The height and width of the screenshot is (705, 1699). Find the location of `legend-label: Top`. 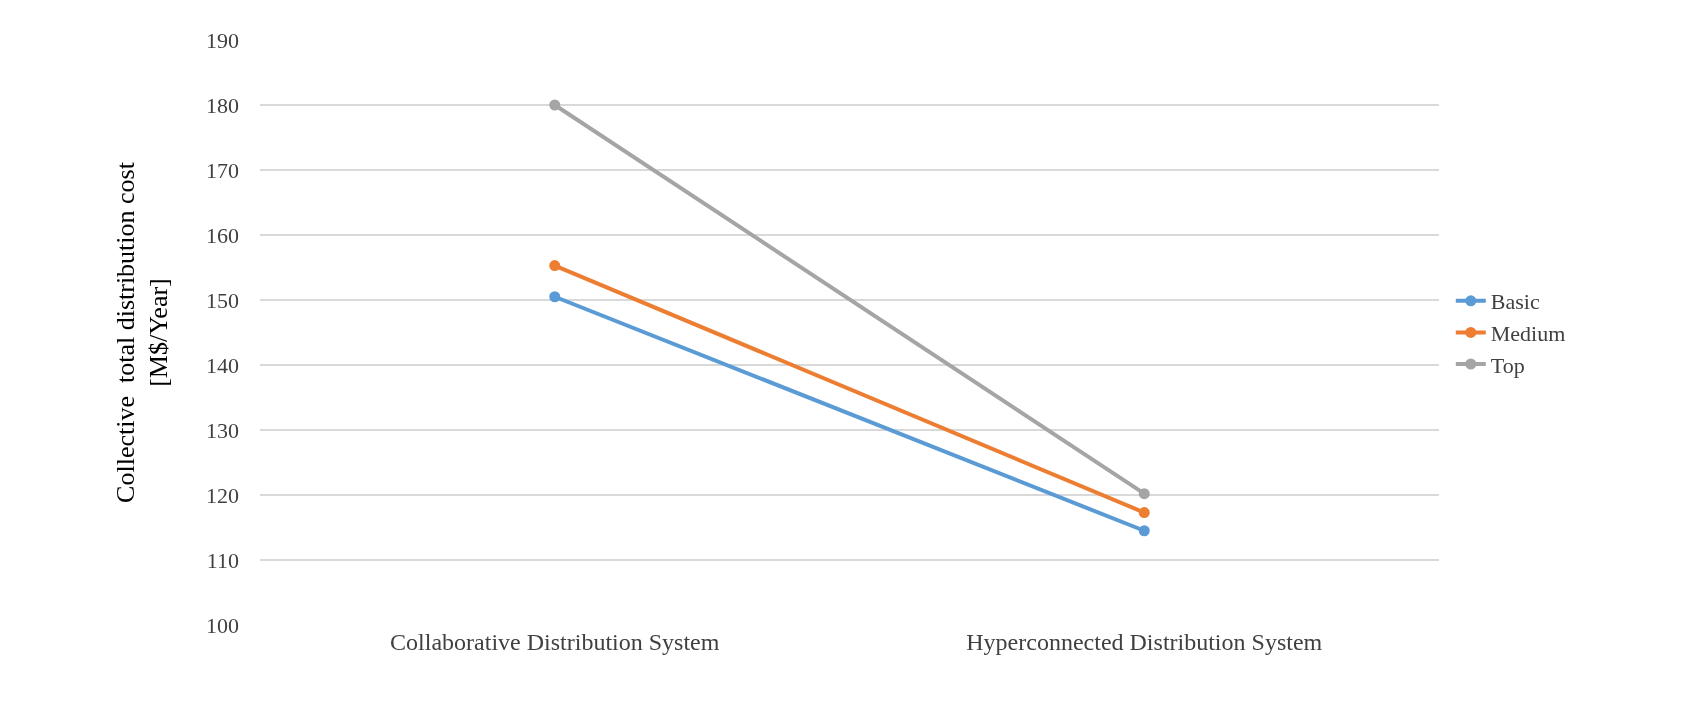

legend-label: Top is located at coordinates (1507, 365).